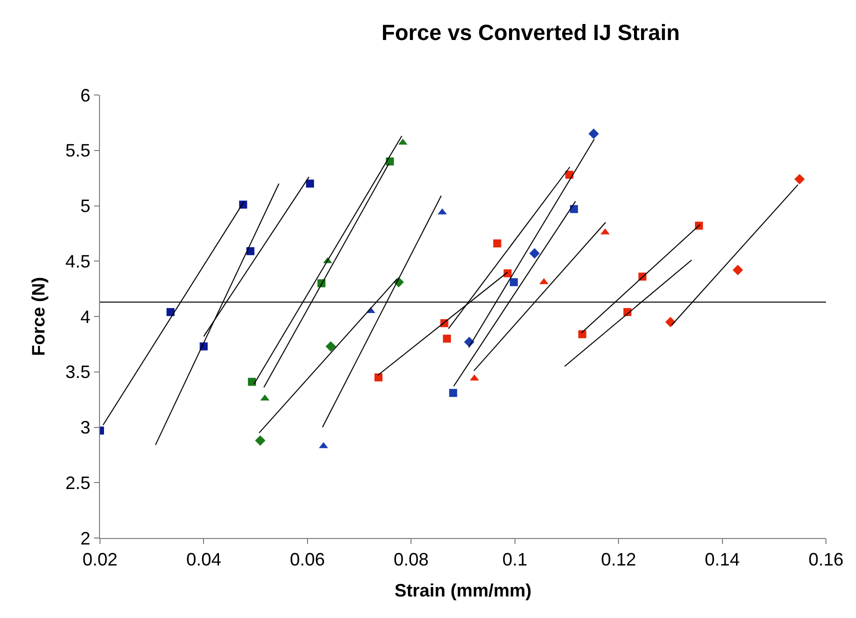 This screenshot has width=856, height=618. What do you see at coordinates (411, 560) in the screenshot?
I see `x-tick-label: 0.08` at bounding box center [411, 560].